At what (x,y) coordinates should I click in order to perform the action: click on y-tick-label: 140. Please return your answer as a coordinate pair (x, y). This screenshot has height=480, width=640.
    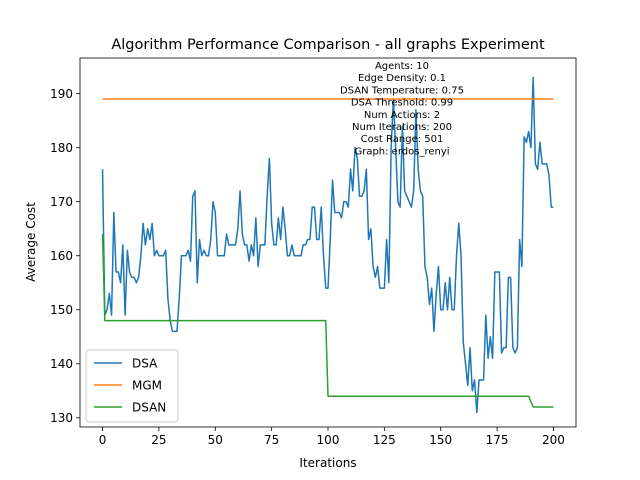
    Looking at the image, I should click on (61, 364).